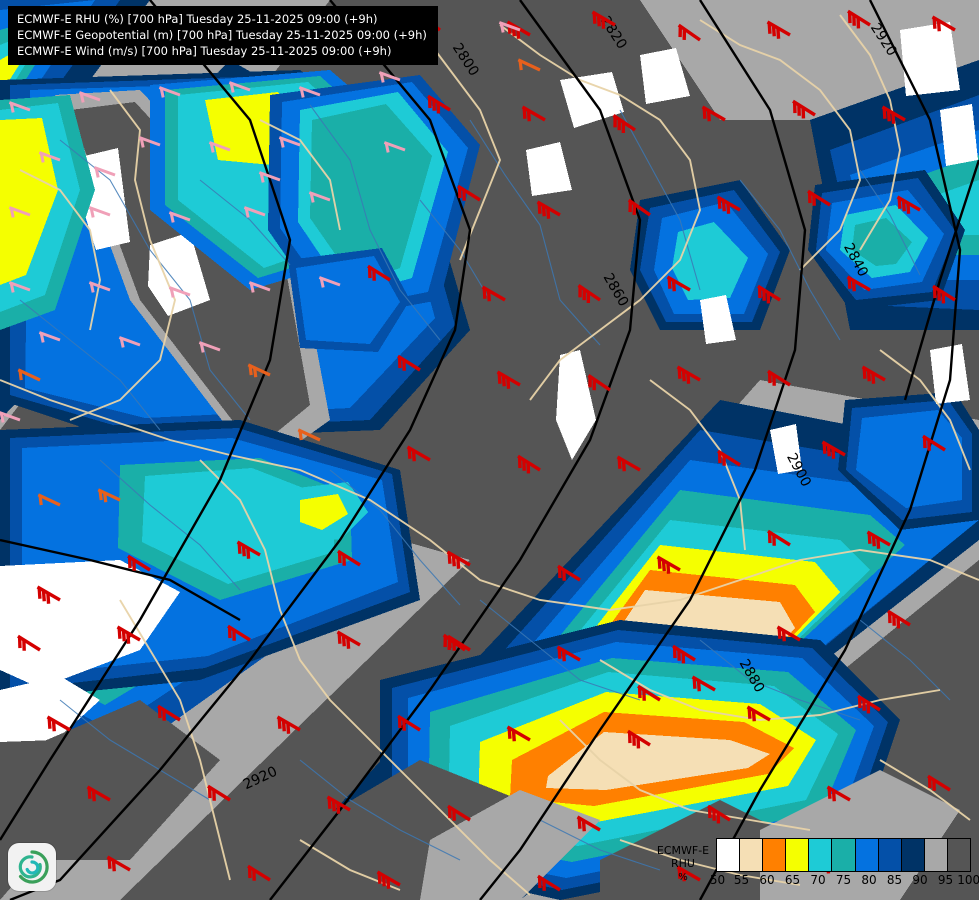 The width and height of the screenshot is (979, 900). What do you see at coordinates (945, 880) in the screenshot?
I see `legend-tick: 95` at bounding box center [945, 880].